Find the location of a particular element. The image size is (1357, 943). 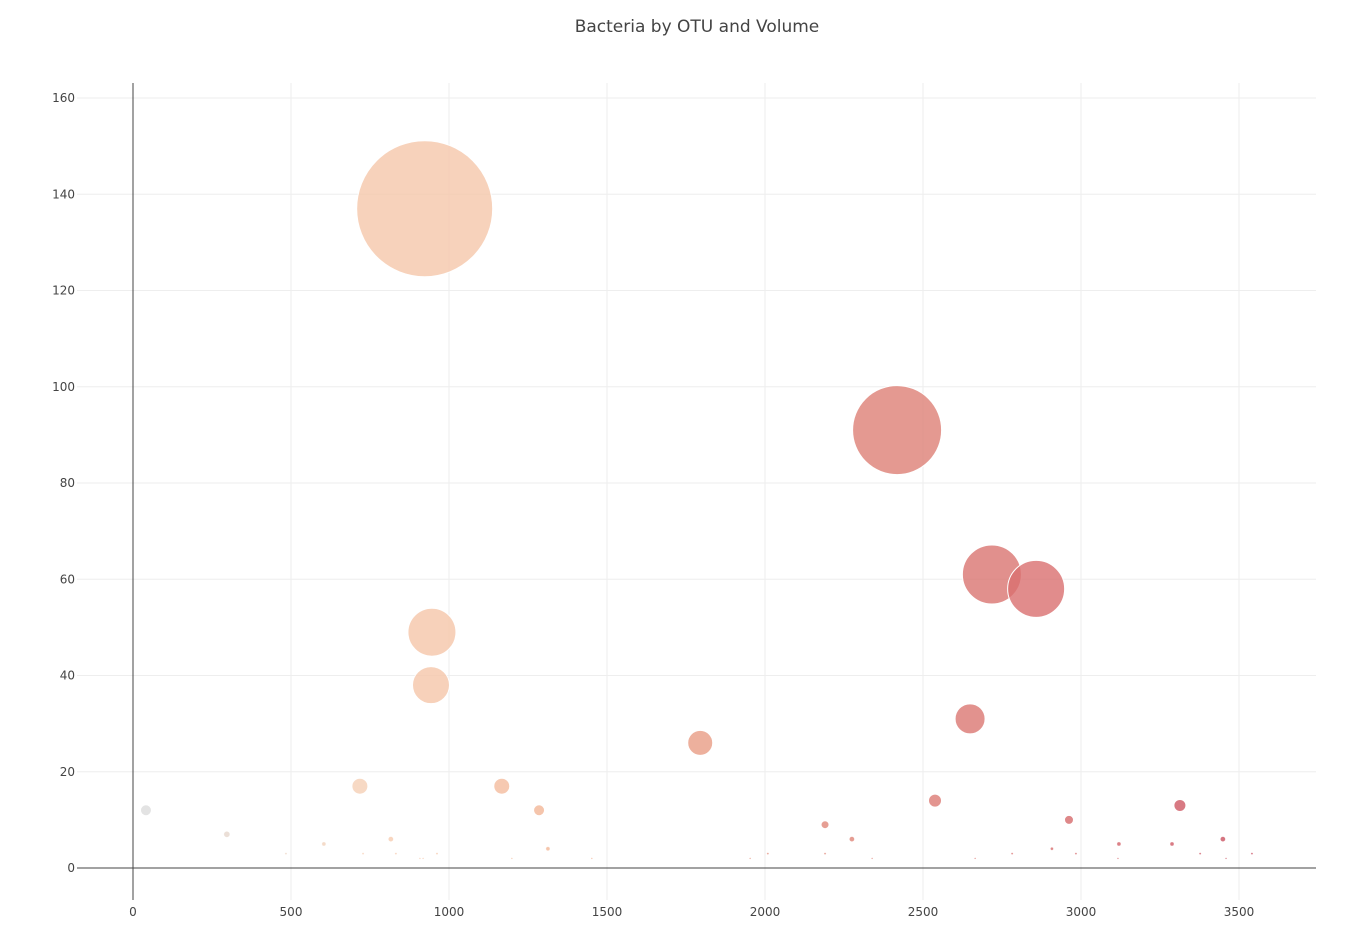

y-tick-label: 0 is located at coordinates (71, 868).